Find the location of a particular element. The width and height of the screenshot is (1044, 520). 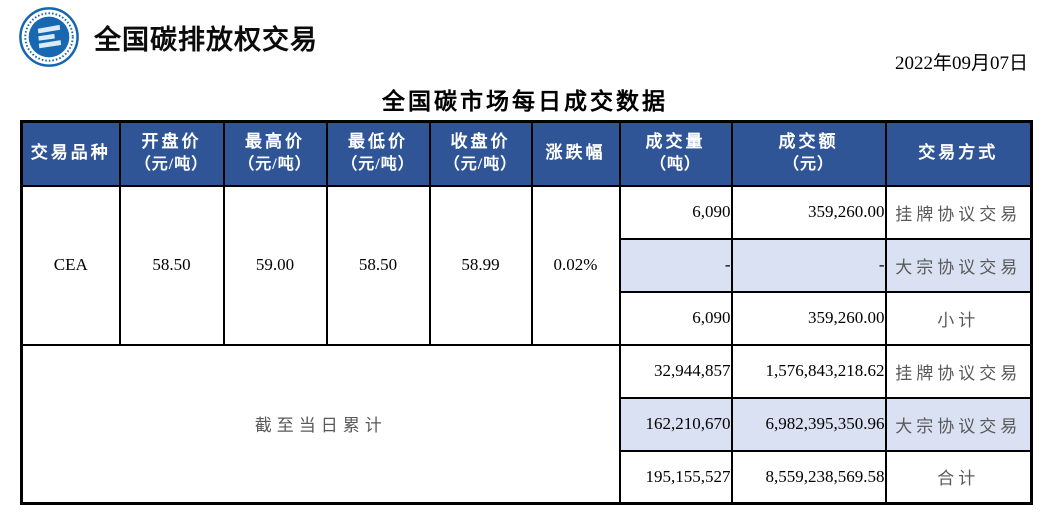

col-header-close: 收盘价 （元/吨） is located at coordinates (480, 153).